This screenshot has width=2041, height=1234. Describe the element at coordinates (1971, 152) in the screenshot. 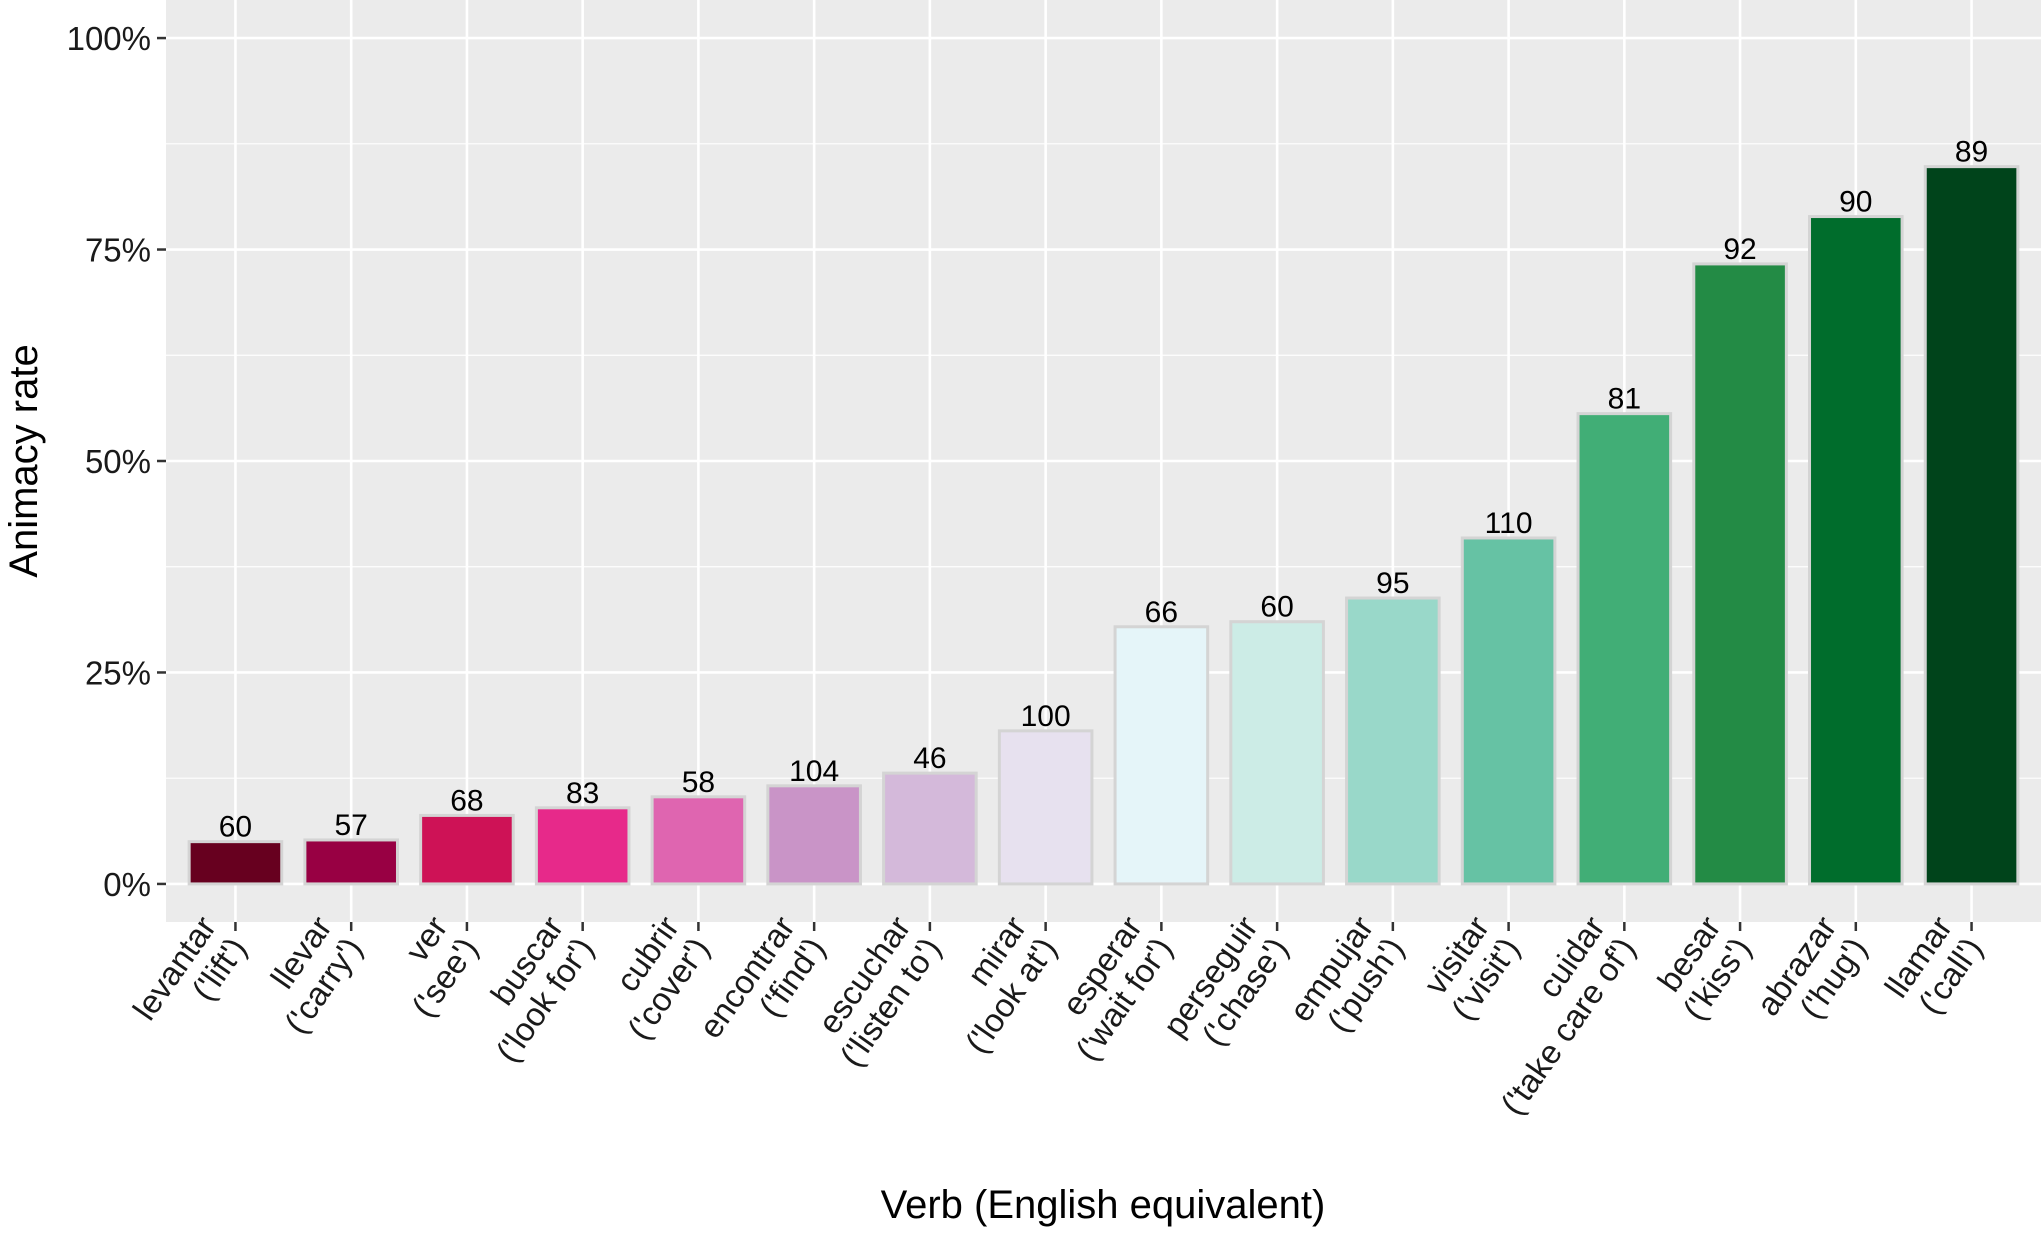

I see `bar-label-llamar: 89` at that location.